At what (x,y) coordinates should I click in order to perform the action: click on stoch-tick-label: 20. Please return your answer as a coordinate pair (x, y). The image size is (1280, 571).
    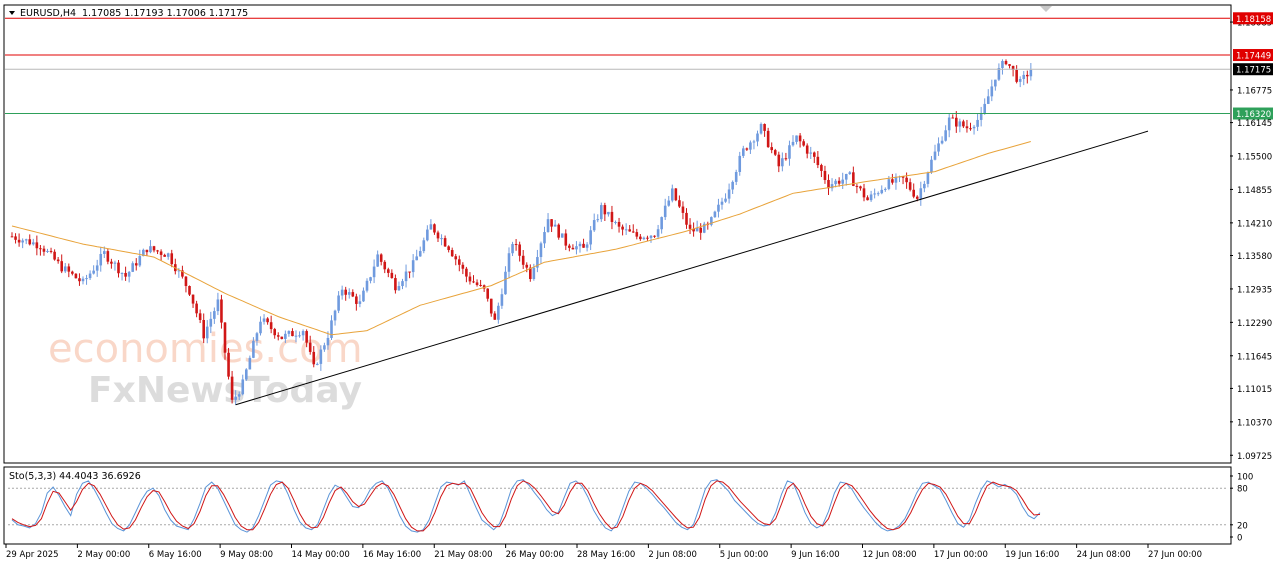
    Looking at the image, I should click on (1242, 526).